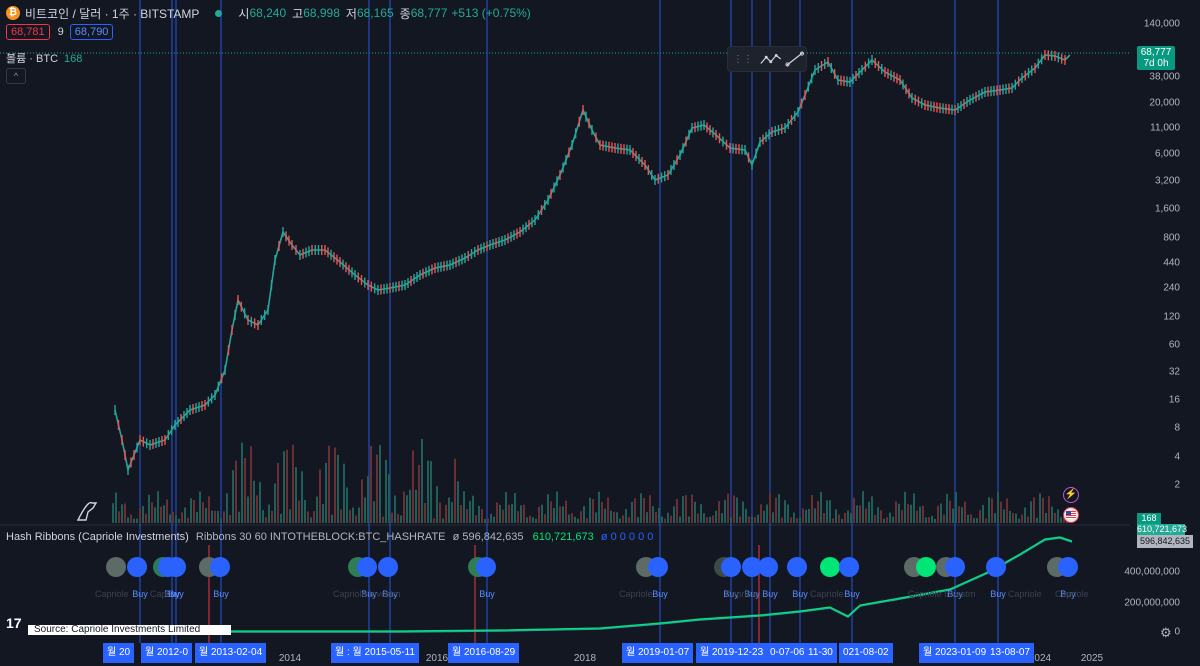  I want to click on settings-gear-icon: ⚙, so click(1166, 632).